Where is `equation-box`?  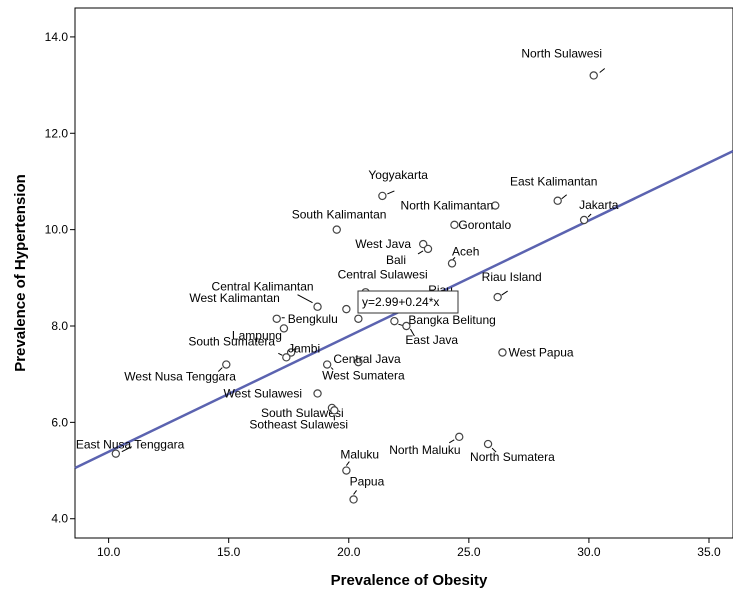
equation-box is located at coordinates (408, 302).